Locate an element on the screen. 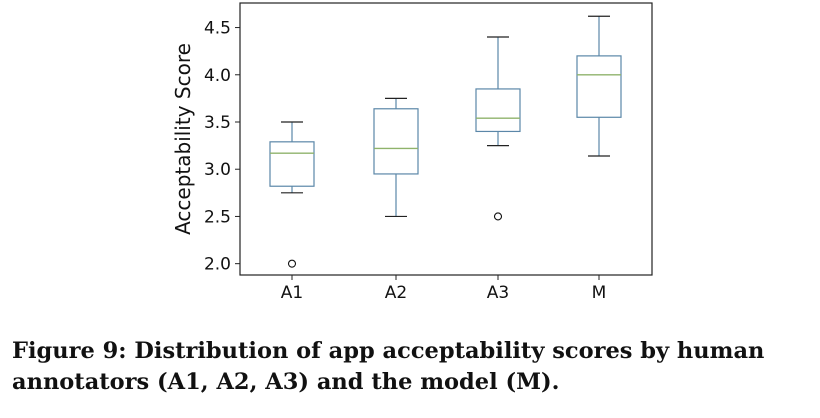 This screenshot has width=820, height=418. x-tick-label: A2 is located at coordinates (396, 293).